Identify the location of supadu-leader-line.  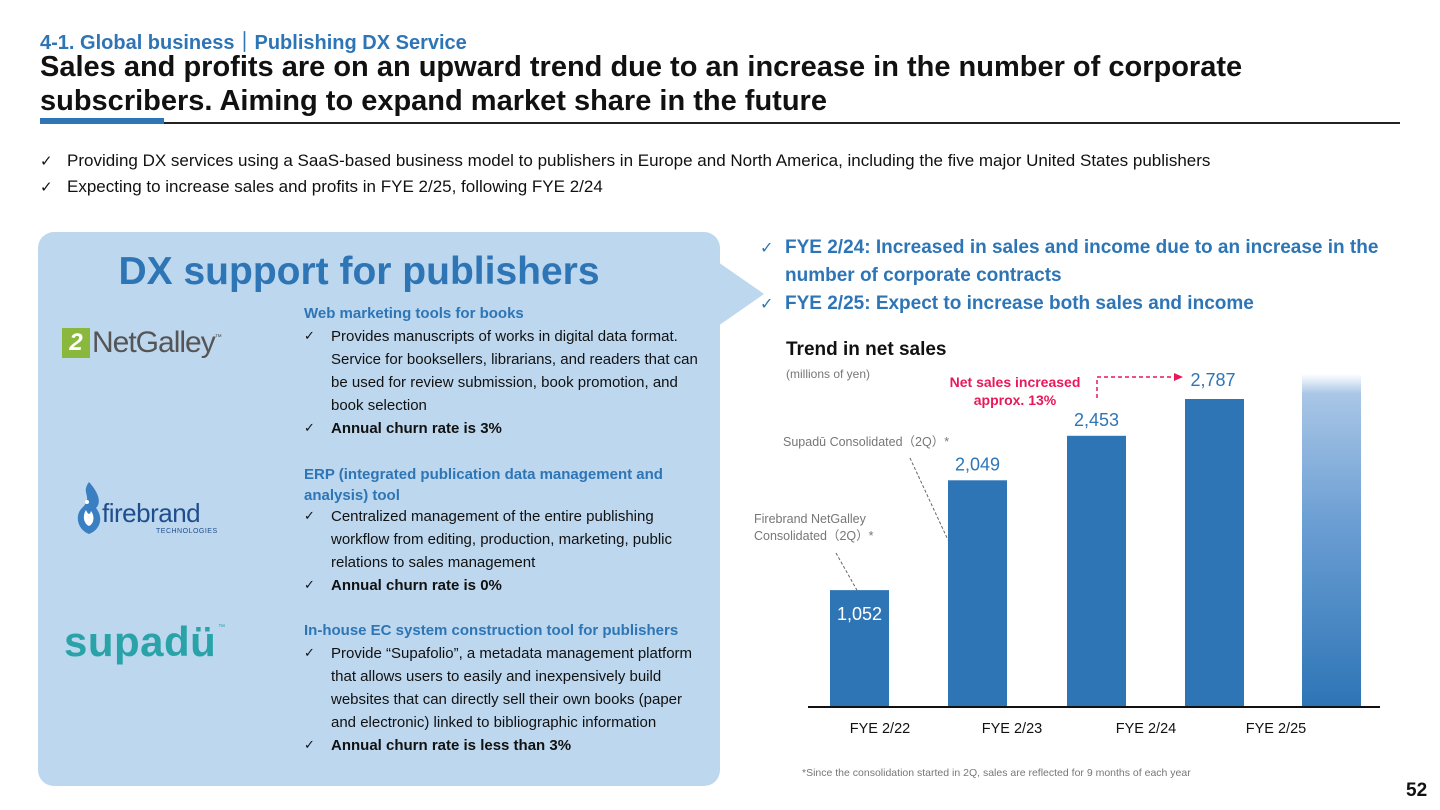
(929, 499).